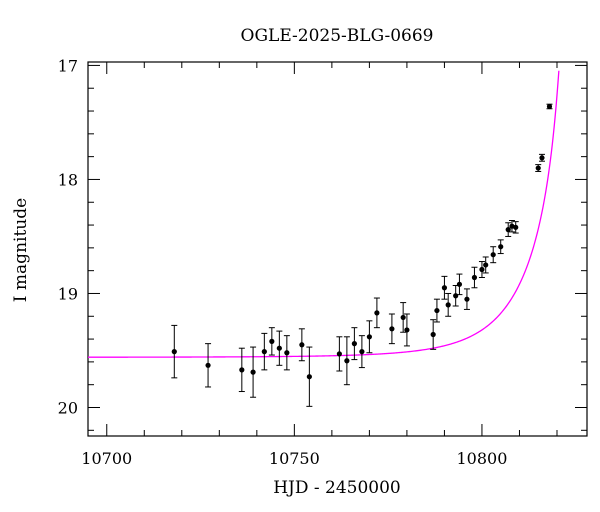 Image resolution: width=600 pixels, height=512 pixels. What do you see at coordinates (337, 488) in the screenshot?
I see `x-axis-label: HJD - 2450000` at bounding box center [337, 488].